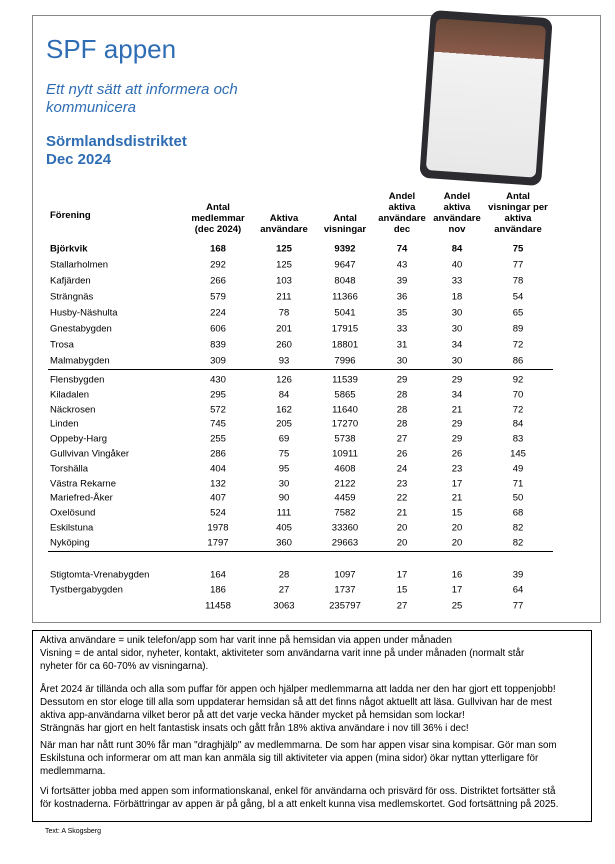  Describe the element at coordinates (111, 49) in the screenshot. I see `title: SPF appen` at that location.